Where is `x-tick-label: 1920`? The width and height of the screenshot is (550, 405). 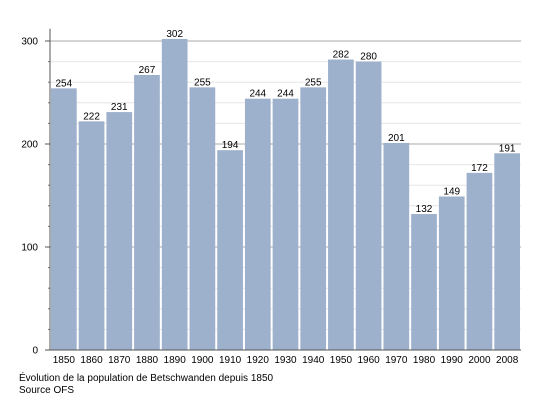
x-tick-label: 1920 is located at coordinates (258, 360).